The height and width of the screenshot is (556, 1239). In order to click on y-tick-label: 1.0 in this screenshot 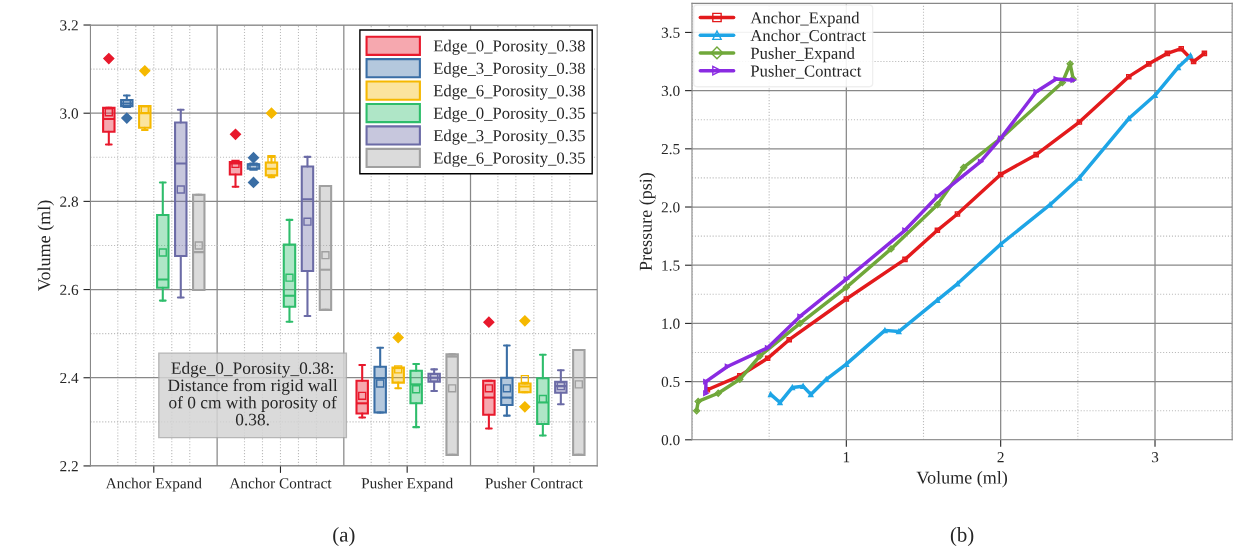, I will do `click(671, 323)`.